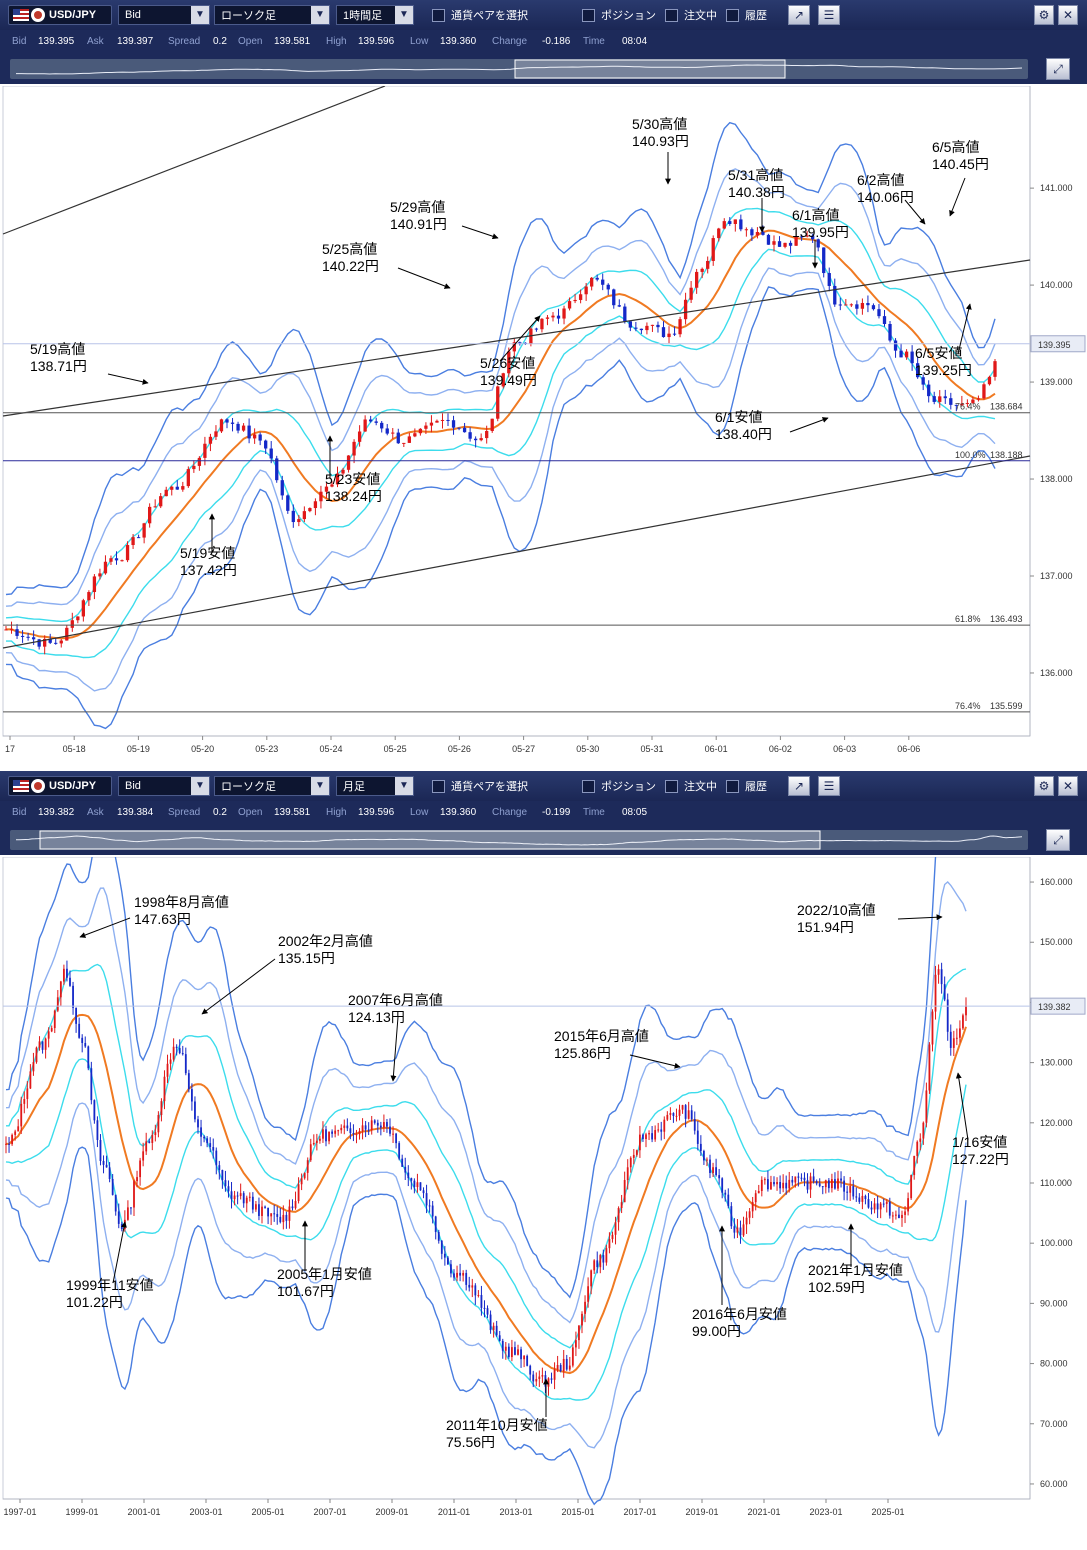  What do you see at coordinates (119, 1252) in the screenshot?
I see `annotation-arrow` at bounding box center [119, 1252].